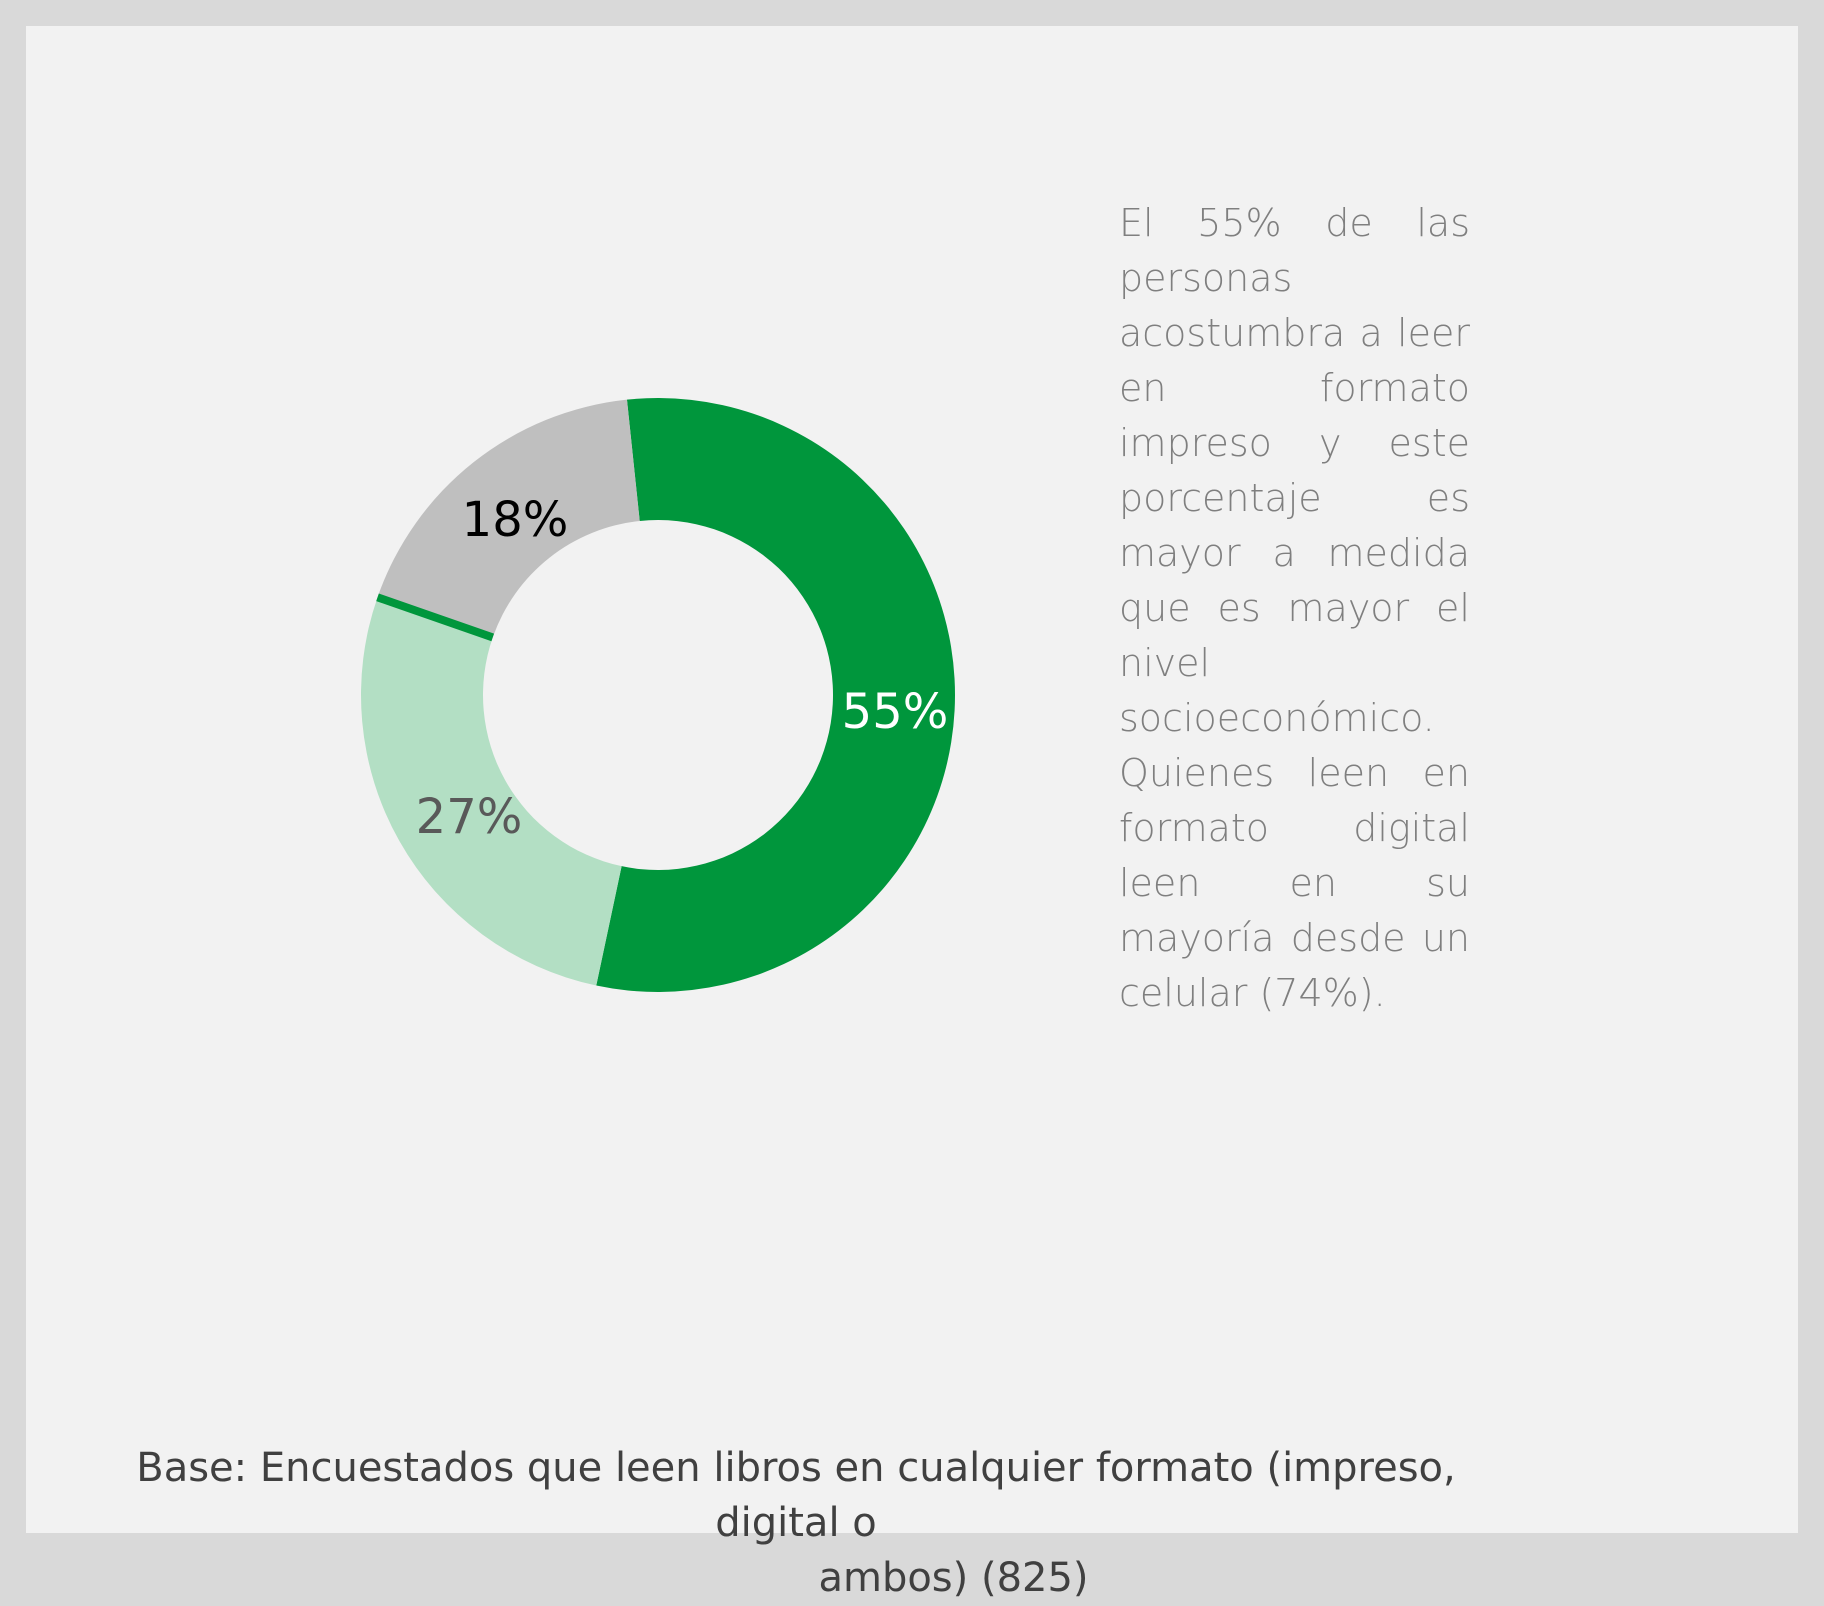  Describe the element at coordinates (435, 617) in the screenshot. I see `slice-separator` at that location.